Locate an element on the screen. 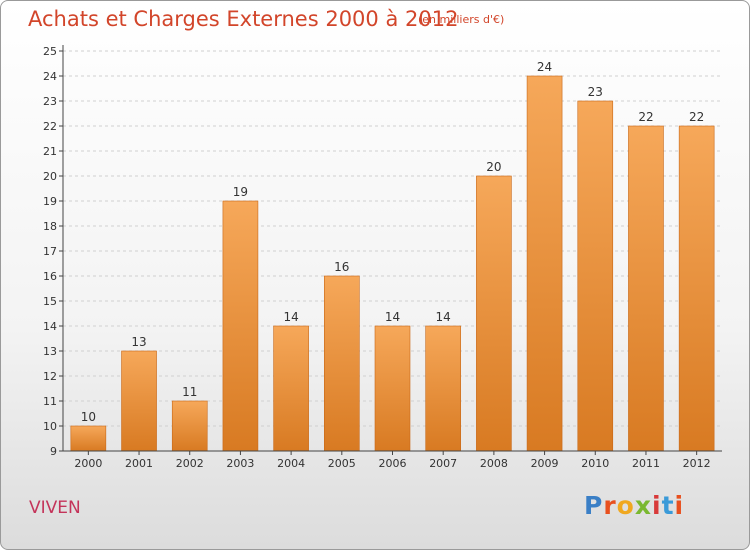 Image resolution: width=750 pixels, height=550 pixels. y-tick-label: 19 is located at coordinates (50, 201).